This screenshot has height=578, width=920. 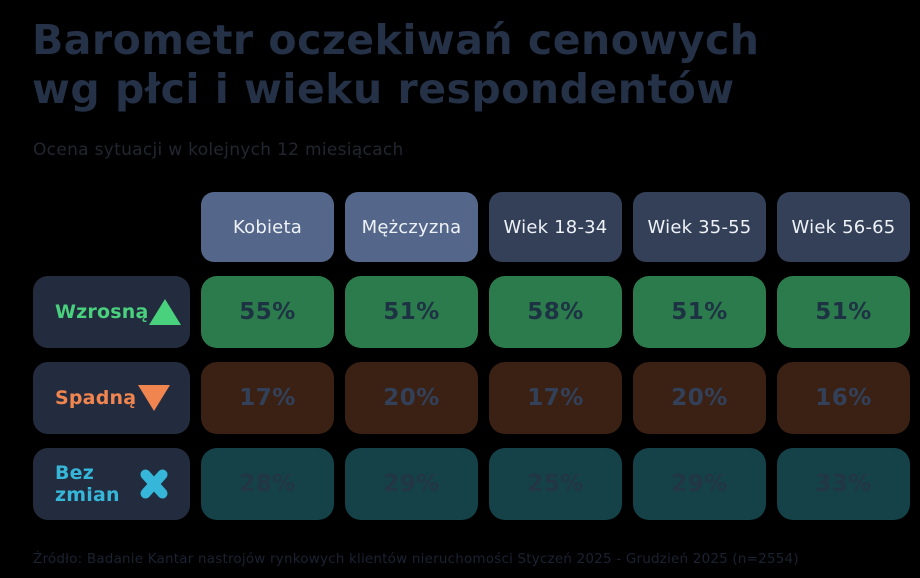 I want to click on cell-wzrosna-wiek-18-34: 58%, so click(x=555, y=312).